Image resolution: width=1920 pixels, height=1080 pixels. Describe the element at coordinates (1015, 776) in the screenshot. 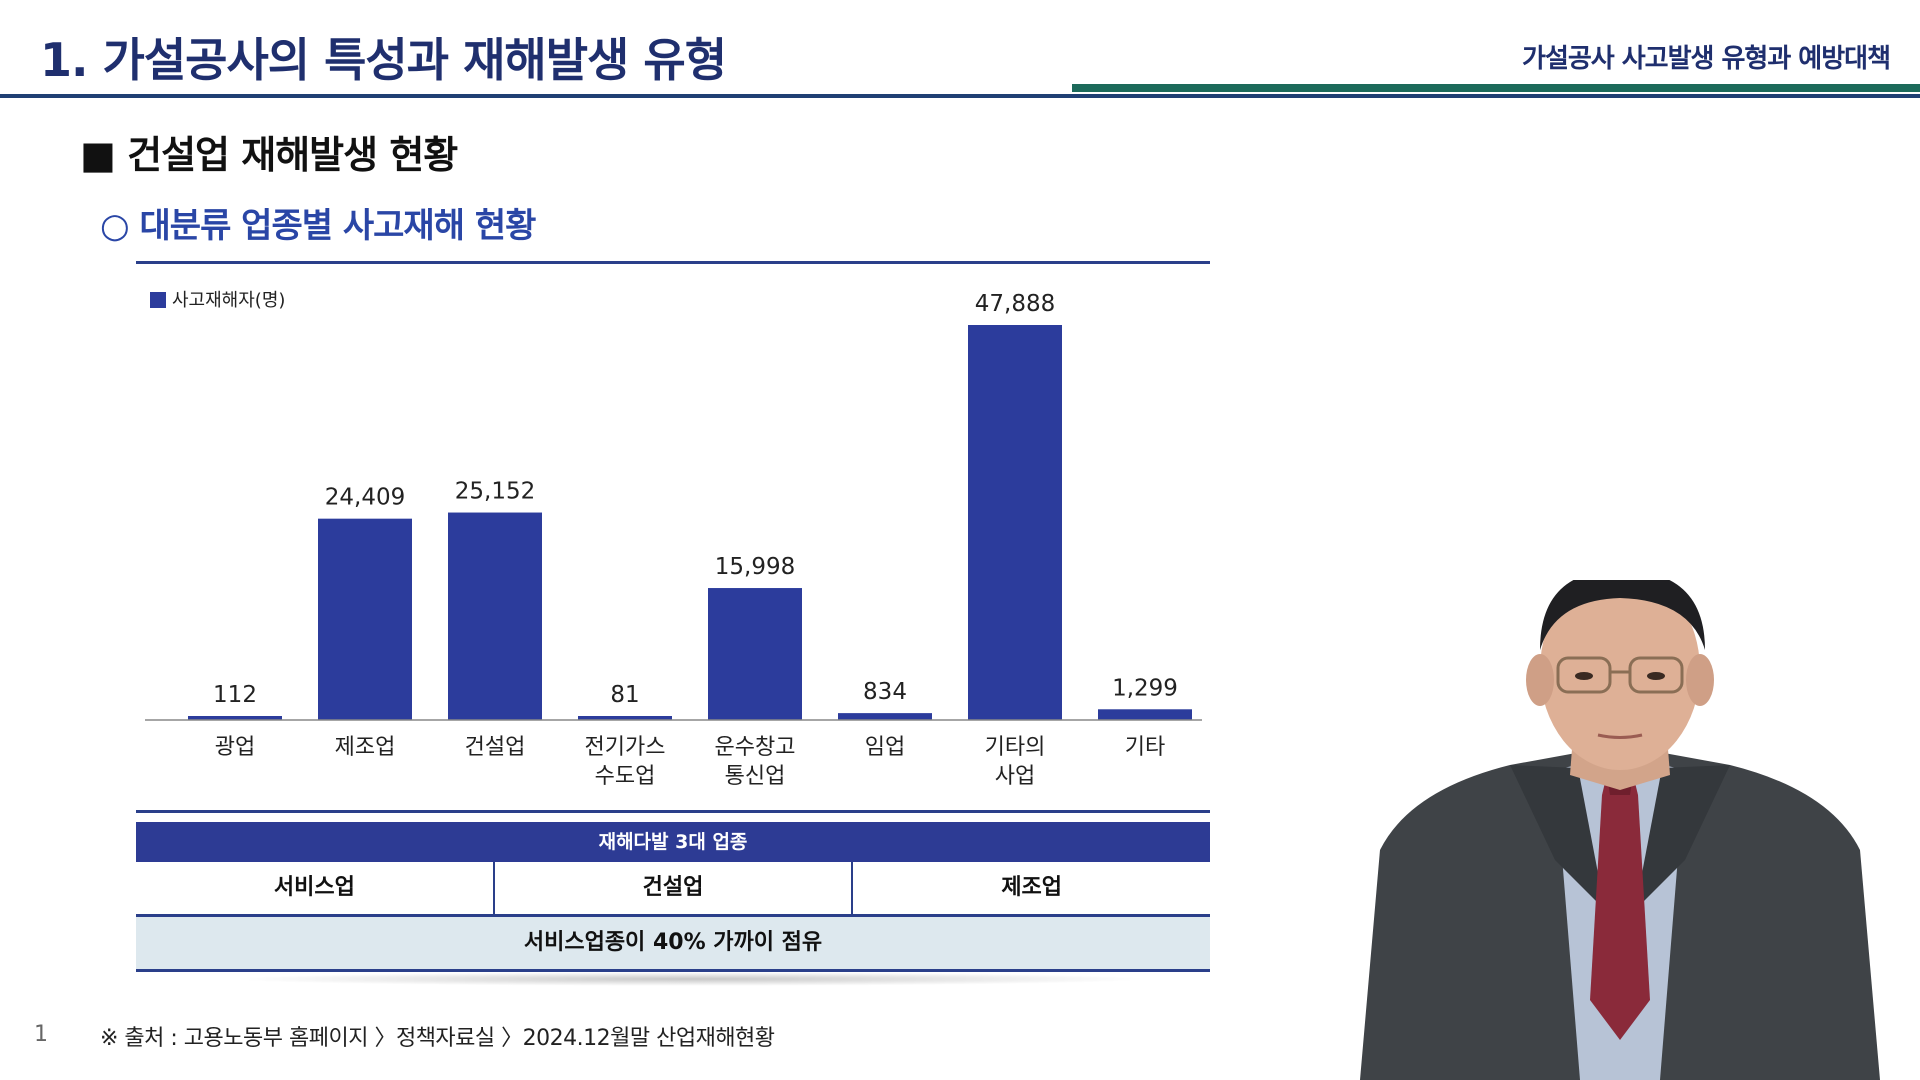

I see `x-tick-label-6-1: 사업` at that location.